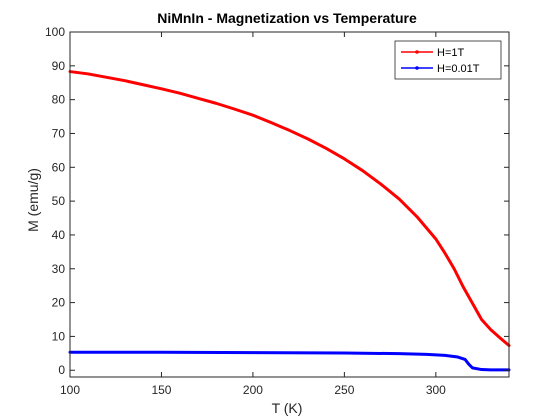  What do you see at coordinates (61, 370) in the screenshot?
I see `y-tick-label: 0` at bounding box center [61, 370].